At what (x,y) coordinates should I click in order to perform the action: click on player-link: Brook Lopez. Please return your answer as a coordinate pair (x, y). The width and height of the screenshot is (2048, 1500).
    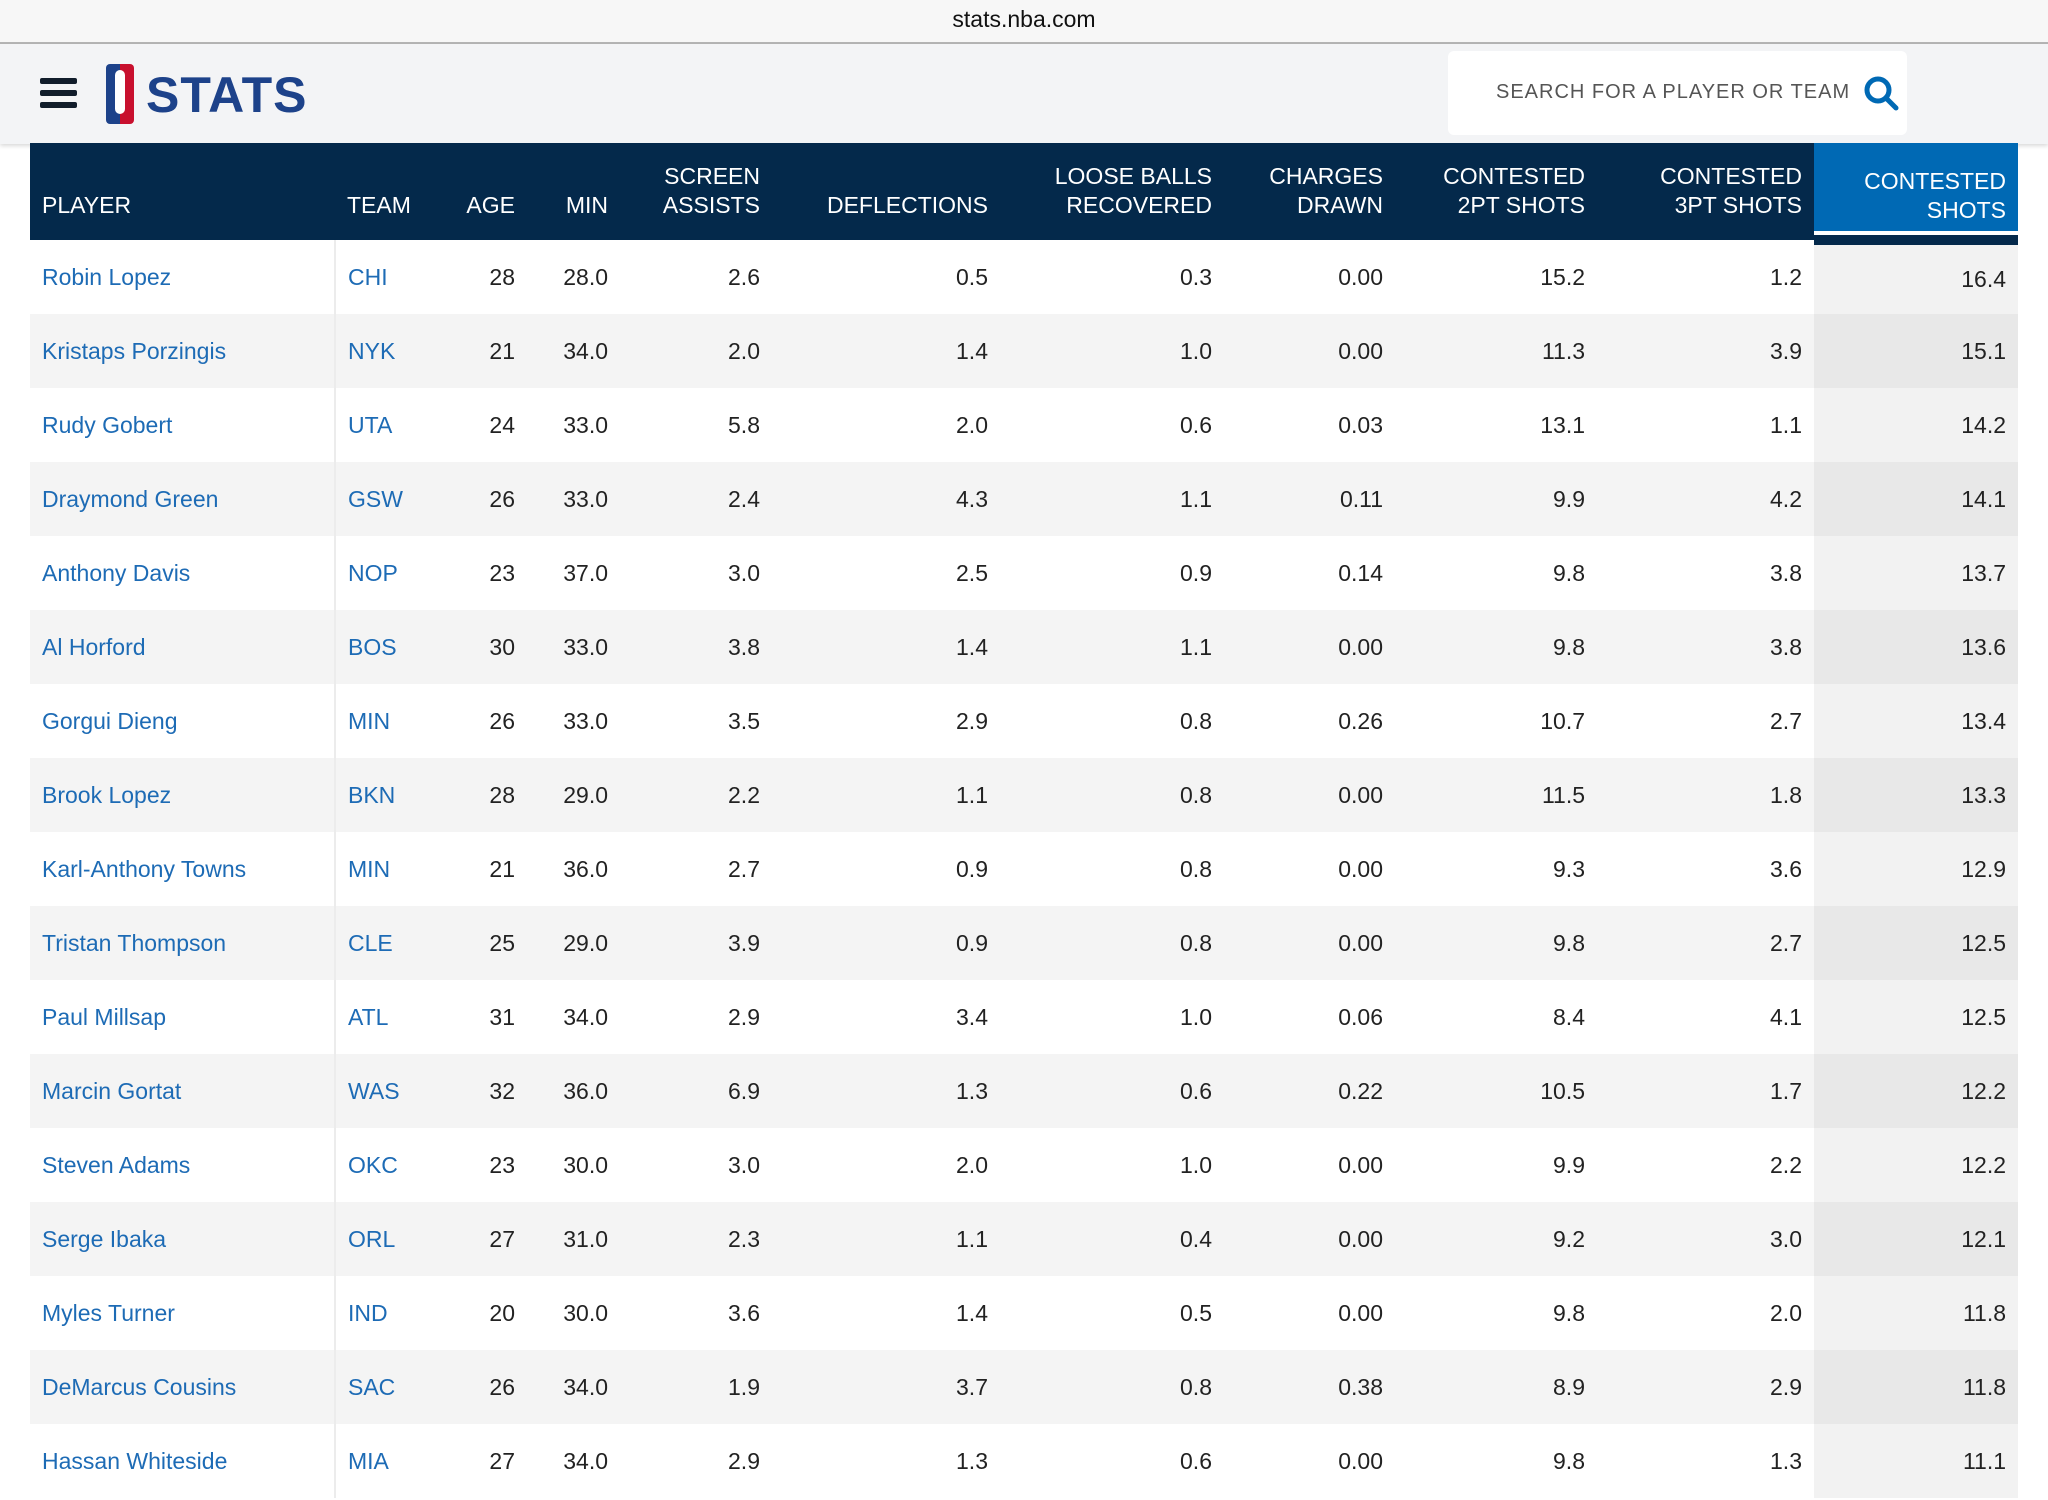
    Looking at the image, I should click on (183, 795).